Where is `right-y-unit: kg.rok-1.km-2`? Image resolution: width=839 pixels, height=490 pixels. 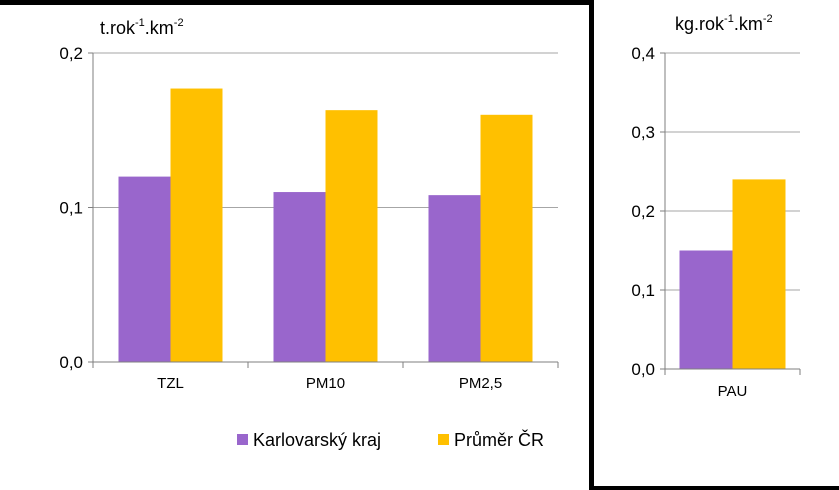 right-y-unit: kg.rok-1.km-2 is located at coordinates (724, 23).